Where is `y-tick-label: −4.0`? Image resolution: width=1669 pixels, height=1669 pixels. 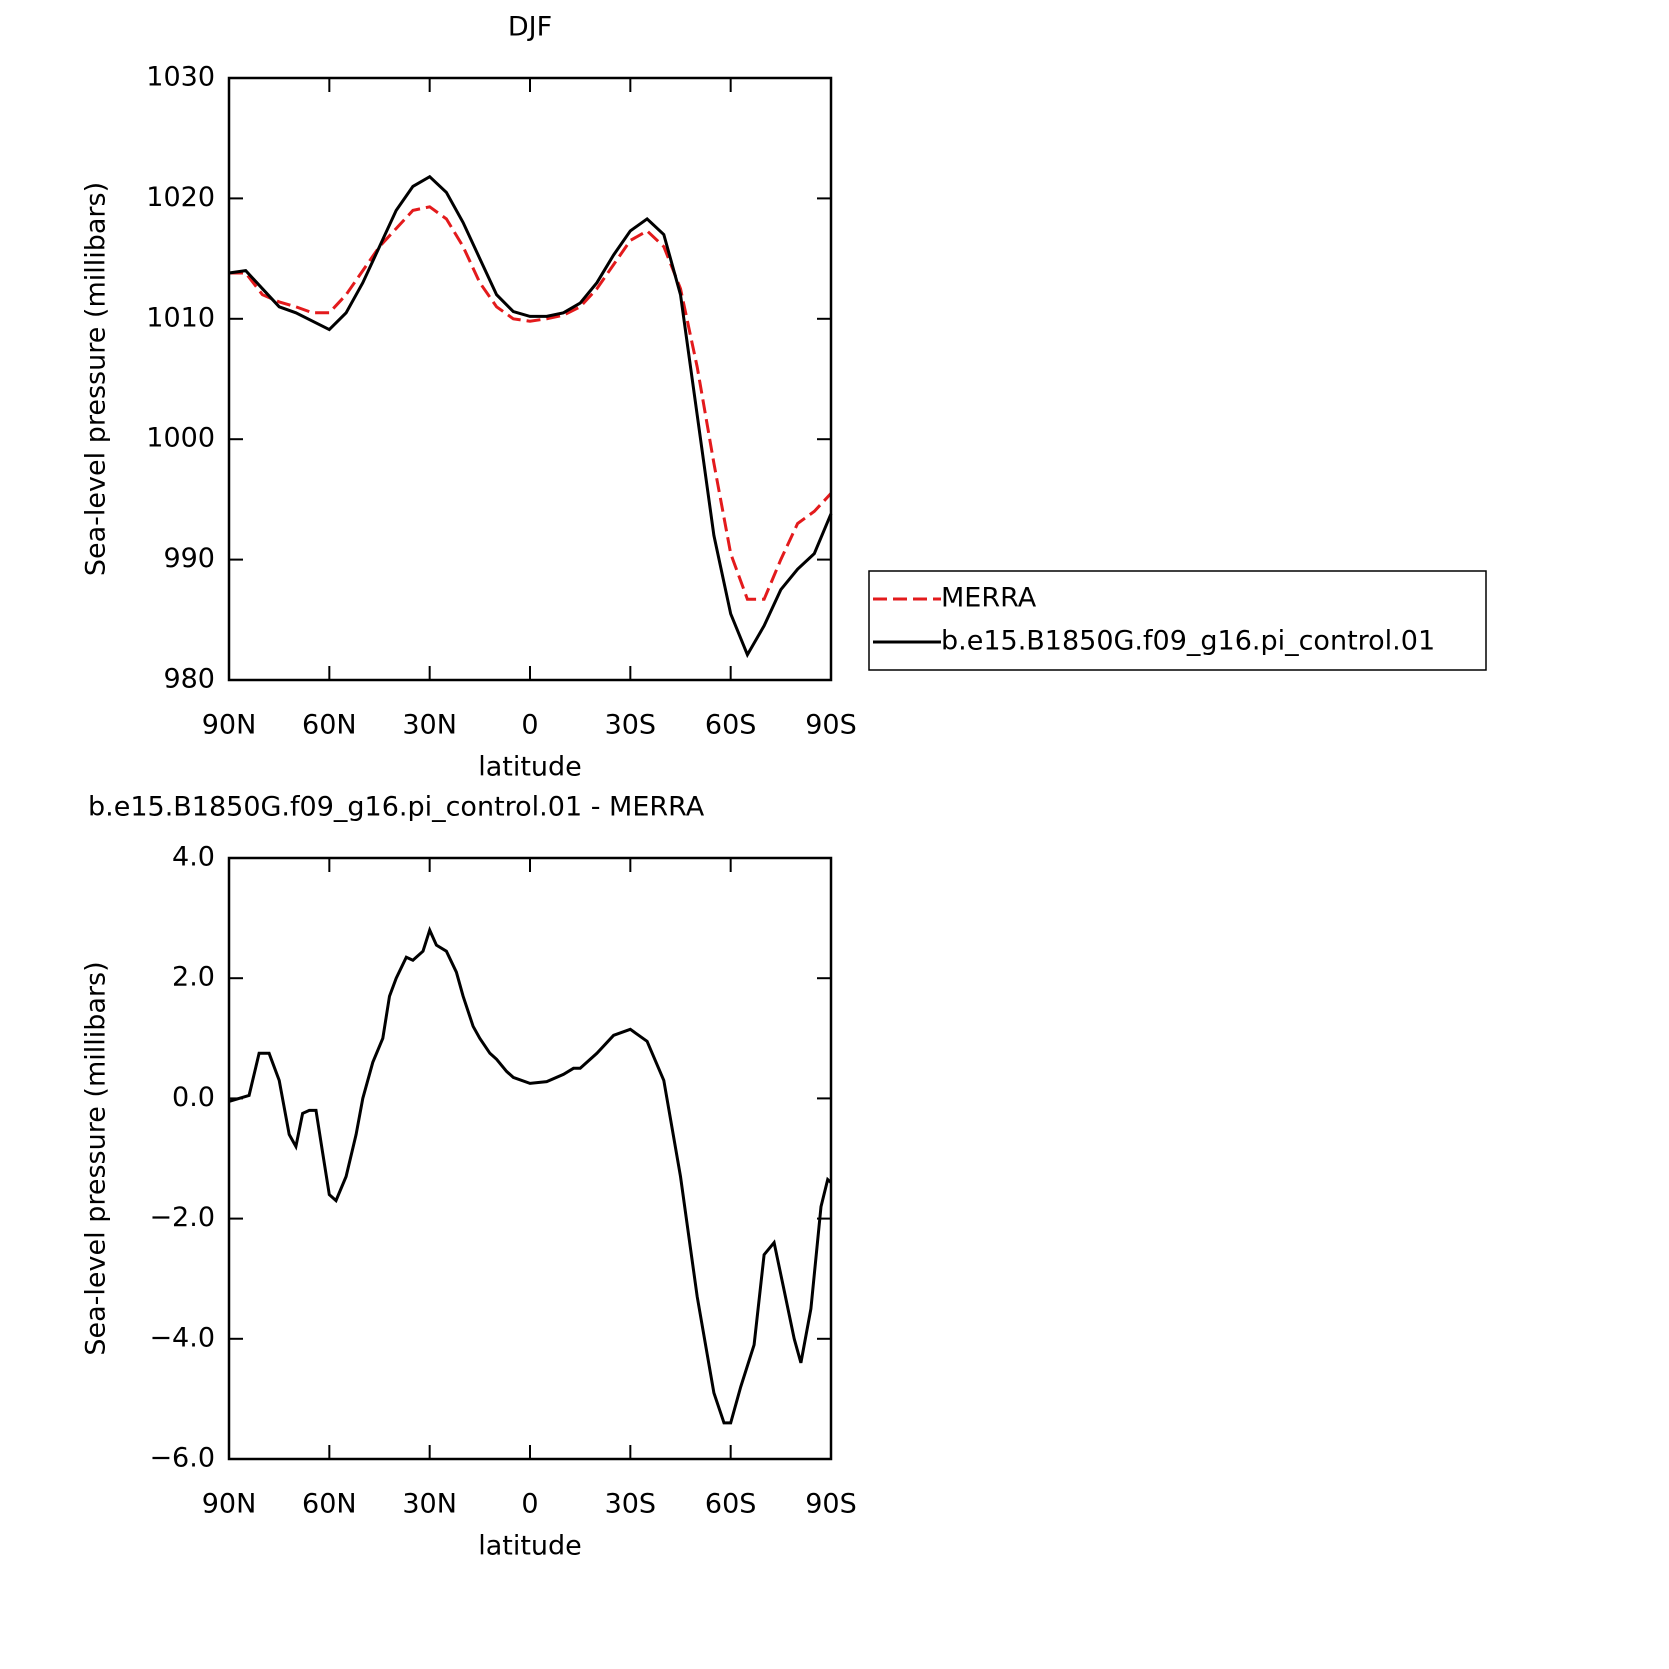
y-tick-label: −4.0 is located at coordinates (182, 1337).